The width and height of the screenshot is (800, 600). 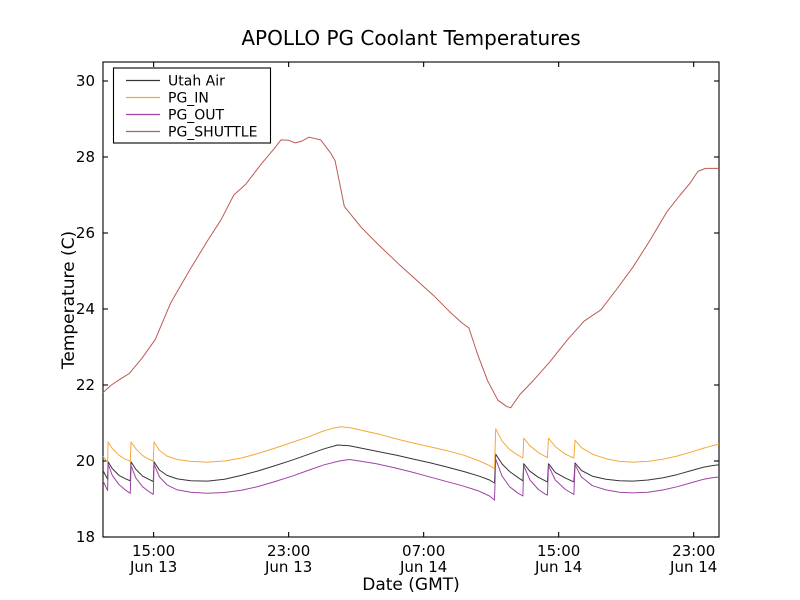 I want to click on legend-label: PG_OUT, so click(x=196, y=116).